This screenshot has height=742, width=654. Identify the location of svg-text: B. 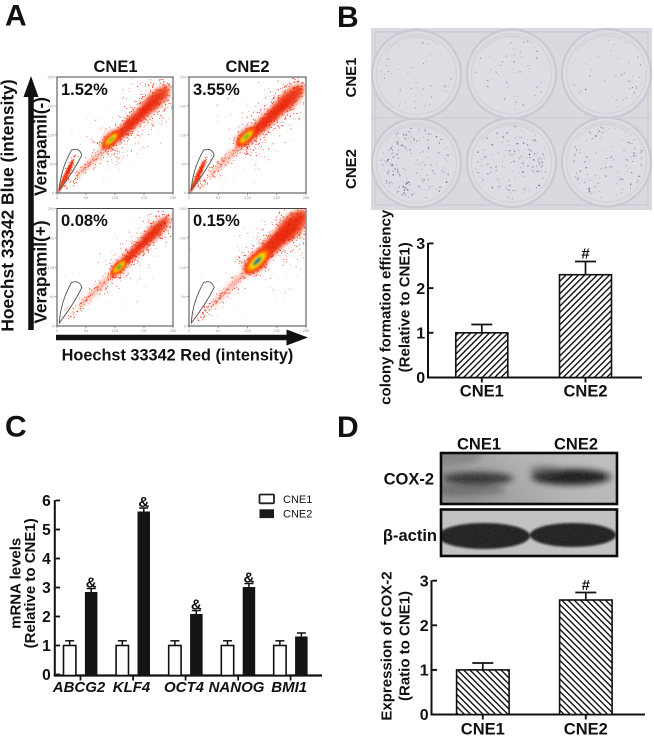
(348, 17).